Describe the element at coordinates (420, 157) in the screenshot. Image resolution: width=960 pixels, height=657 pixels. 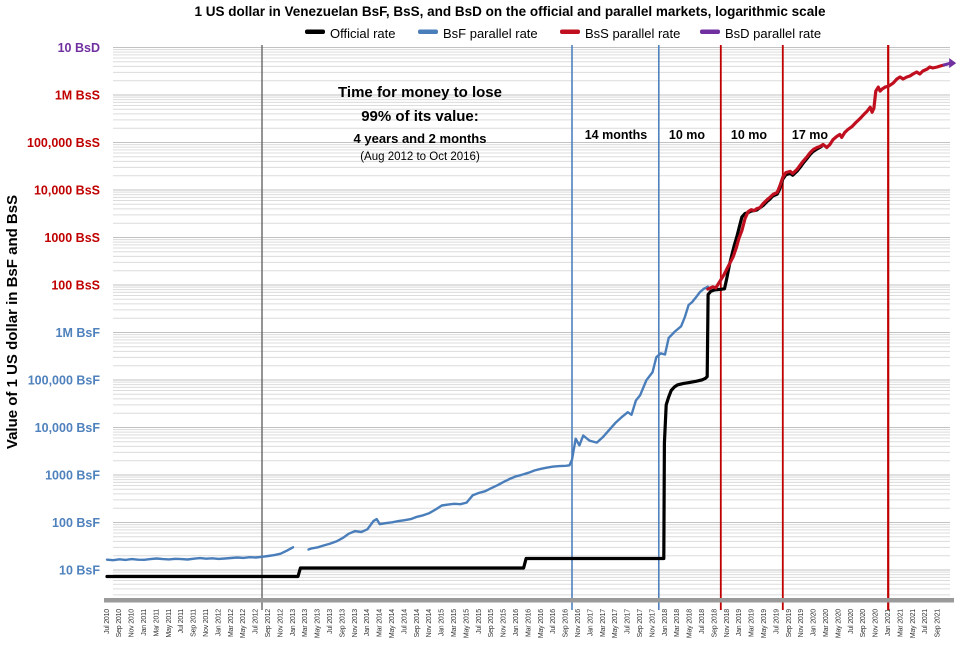
I see `annotation-line-4: (Aug 2012 to Oct 2016)` at that location.